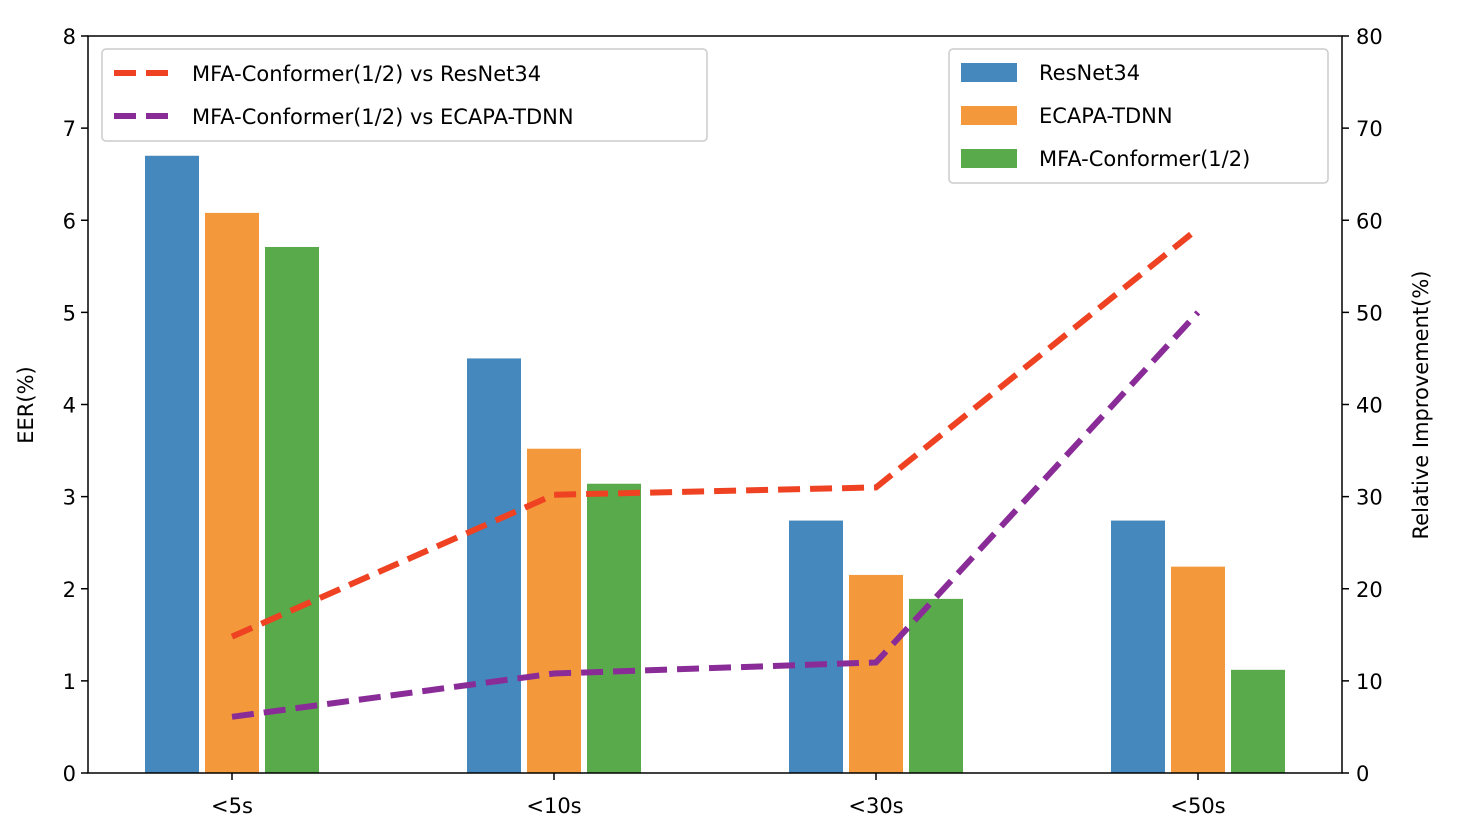 Image resolution: width=1458 pixels, height=840 pixels. I want to click on legend-lines-box, so click(404, 95).